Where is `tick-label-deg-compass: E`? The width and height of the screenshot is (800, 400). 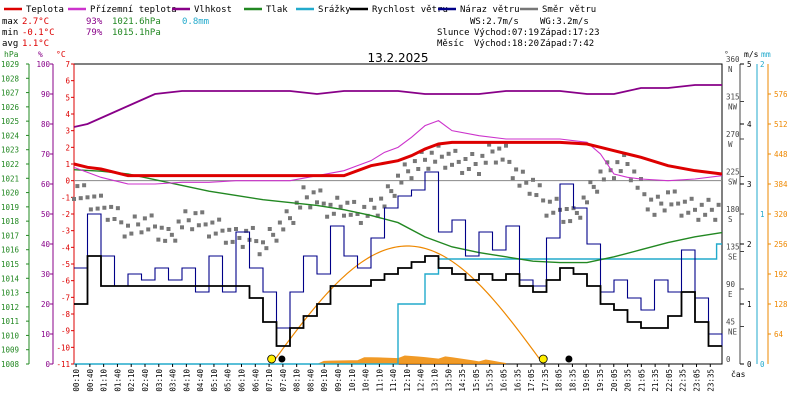
tick-label-deg-compass: E is located at coordinates (730, 294).